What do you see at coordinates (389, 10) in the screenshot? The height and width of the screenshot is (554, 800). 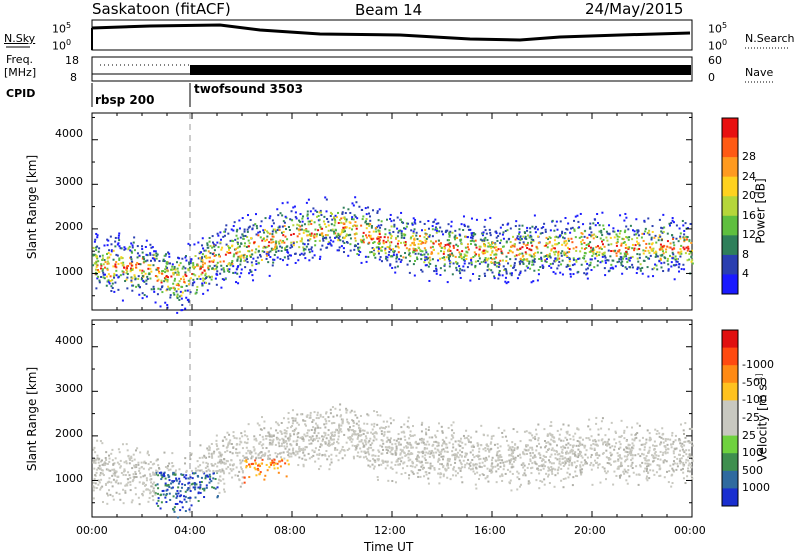 I see `beam-title: Beam 14` at bounding box center [389, 10].